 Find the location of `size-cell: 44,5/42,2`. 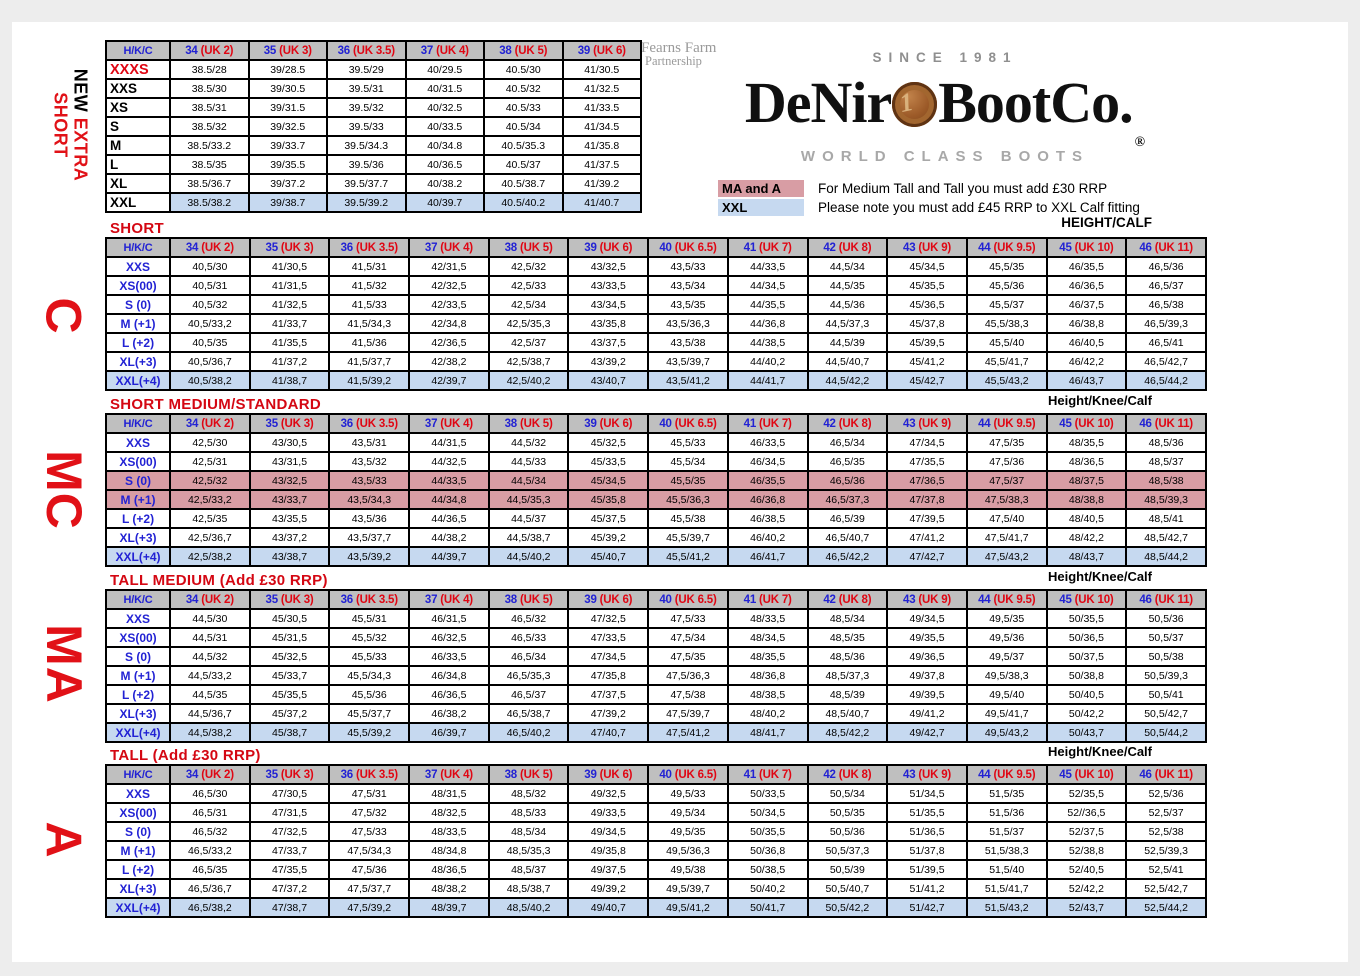

size-cell: 44,5/42,2 is located at coordinates (847, 380).